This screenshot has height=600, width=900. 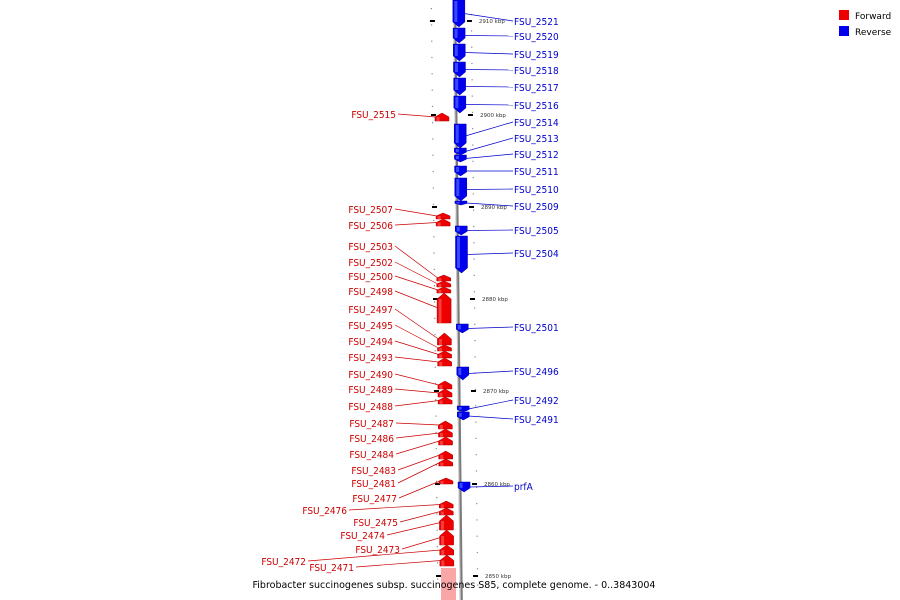 What do you see at coordinates (371, 439) in the screenshot?
I see `gene-label-forward: FSU_2486` at bounding box center [371, 439].